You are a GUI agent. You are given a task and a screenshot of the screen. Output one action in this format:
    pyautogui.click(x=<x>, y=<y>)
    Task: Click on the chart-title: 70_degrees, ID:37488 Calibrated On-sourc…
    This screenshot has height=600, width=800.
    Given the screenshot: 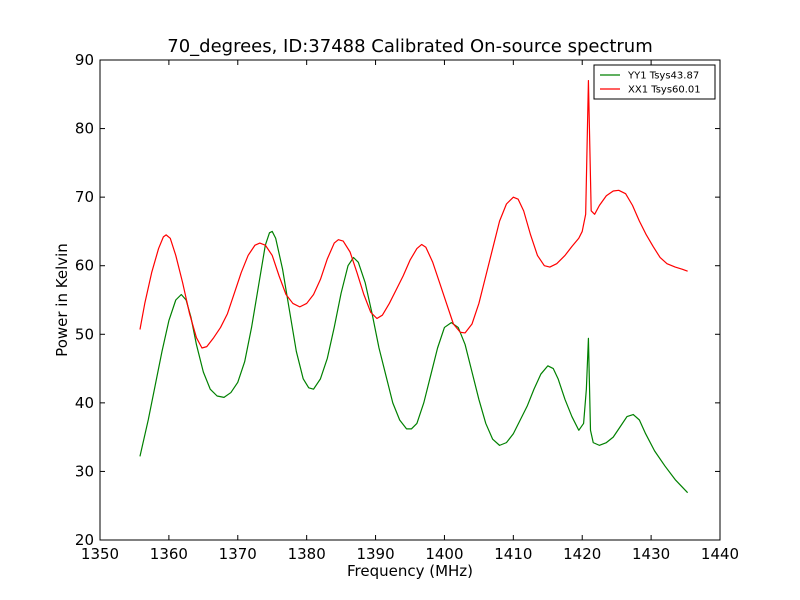 What is the action you would take?
    pyautogui.click(x=410, y=46)
    